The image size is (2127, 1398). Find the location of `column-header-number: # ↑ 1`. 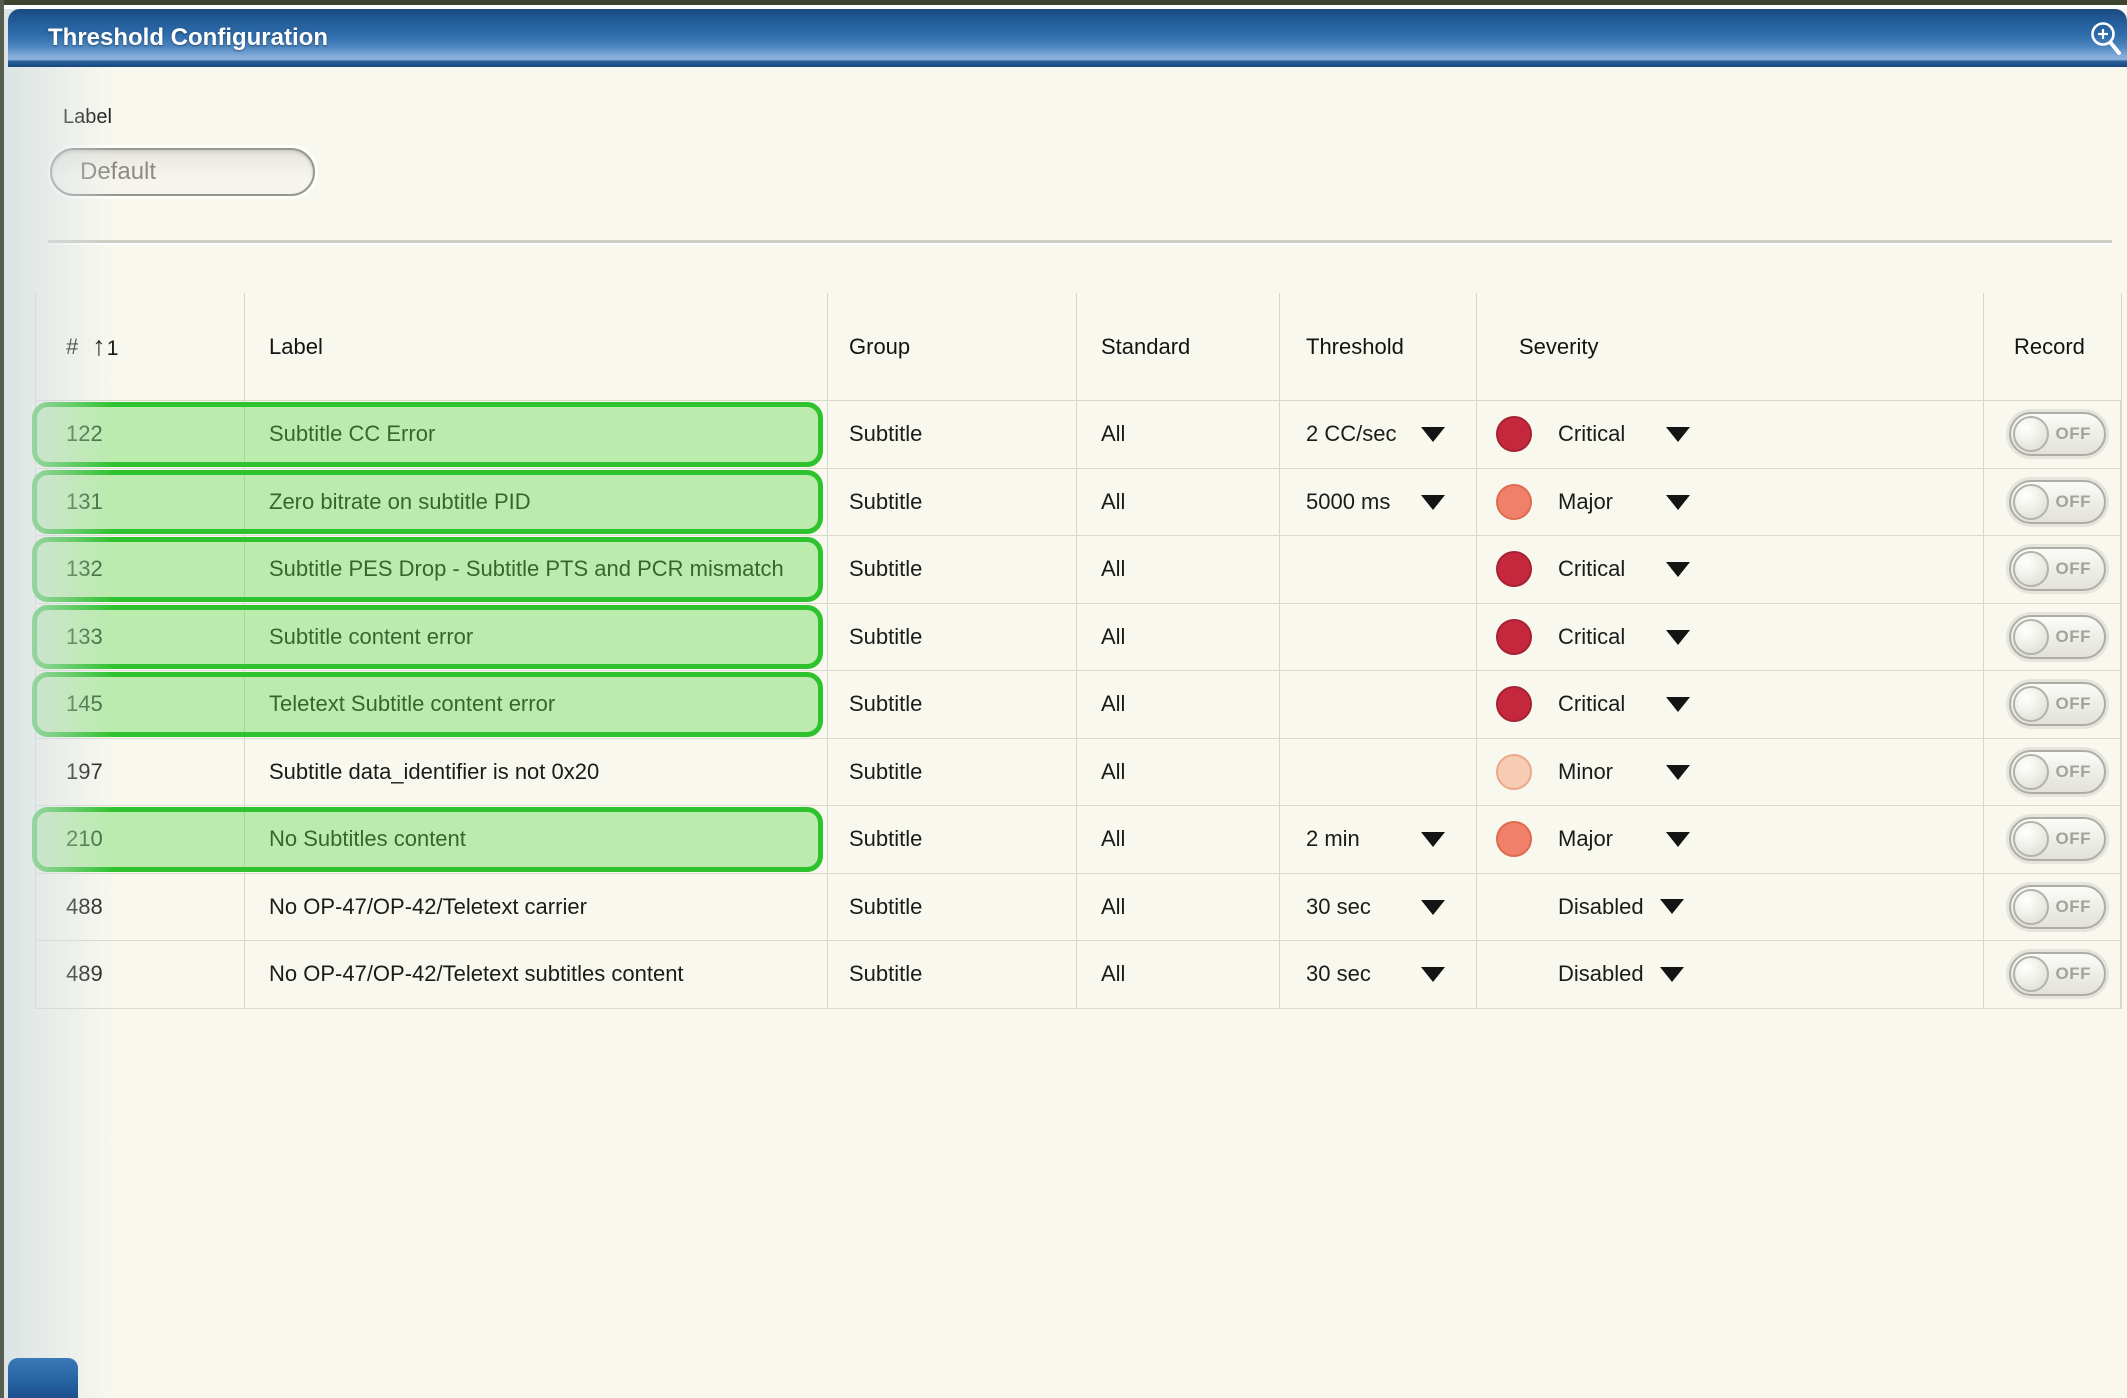

column-header-number: # ↑ 1 is located at coordinates (140, 346).